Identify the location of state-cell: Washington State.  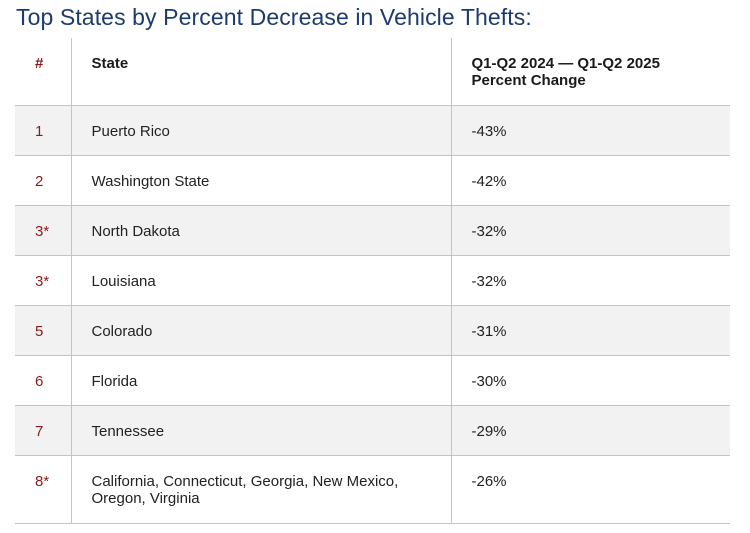
(261, 180).